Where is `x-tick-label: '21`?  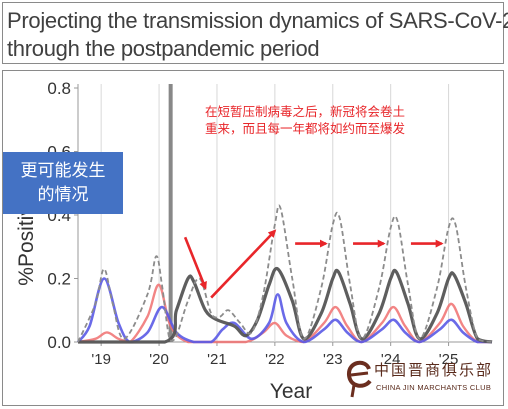 x-tick-label: '21 is located at coordinates (217, 359).